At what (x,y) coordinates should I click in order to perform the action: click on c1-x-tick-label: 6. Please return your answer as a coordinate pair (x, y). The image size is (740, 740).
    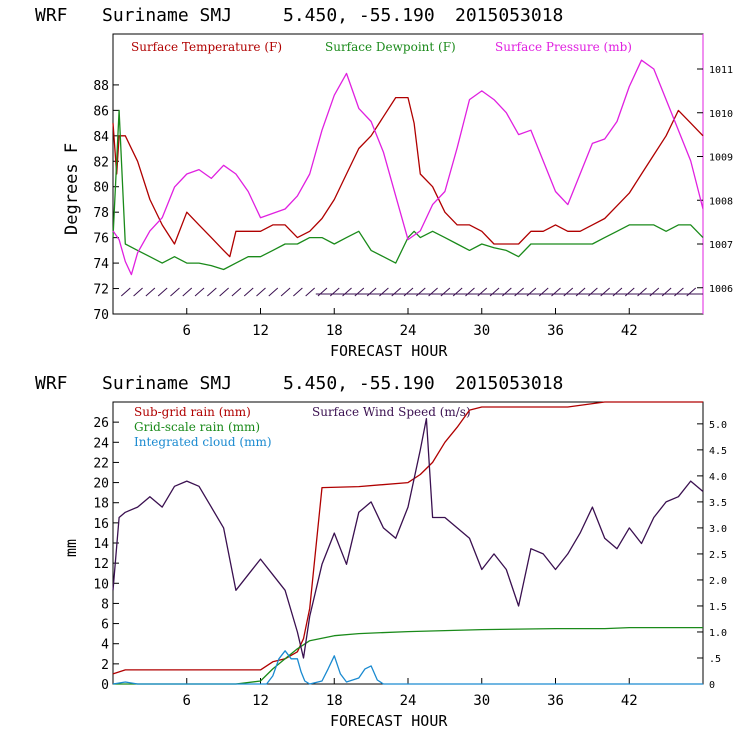
    Looking at the image, I should click on (187, 331).